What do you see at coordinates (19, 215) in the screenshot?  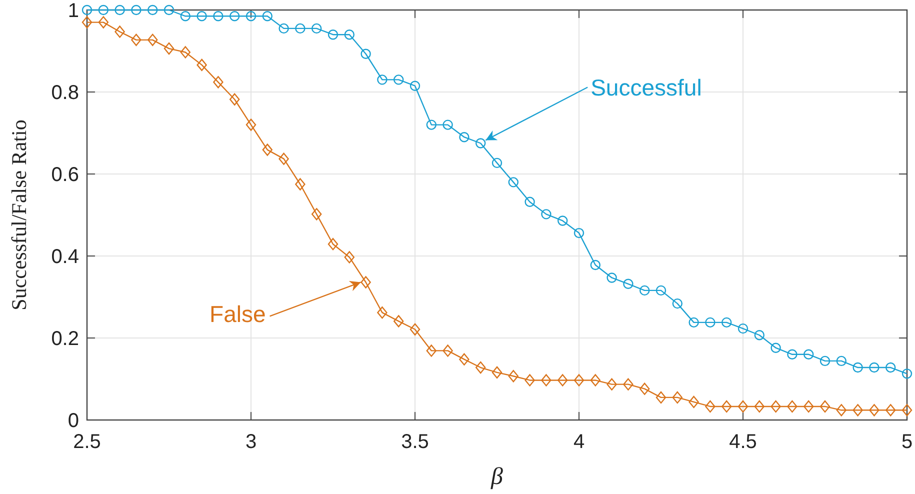 I see `y-axis-title: Successful/False Ratio` at bounding box center [19, 215].